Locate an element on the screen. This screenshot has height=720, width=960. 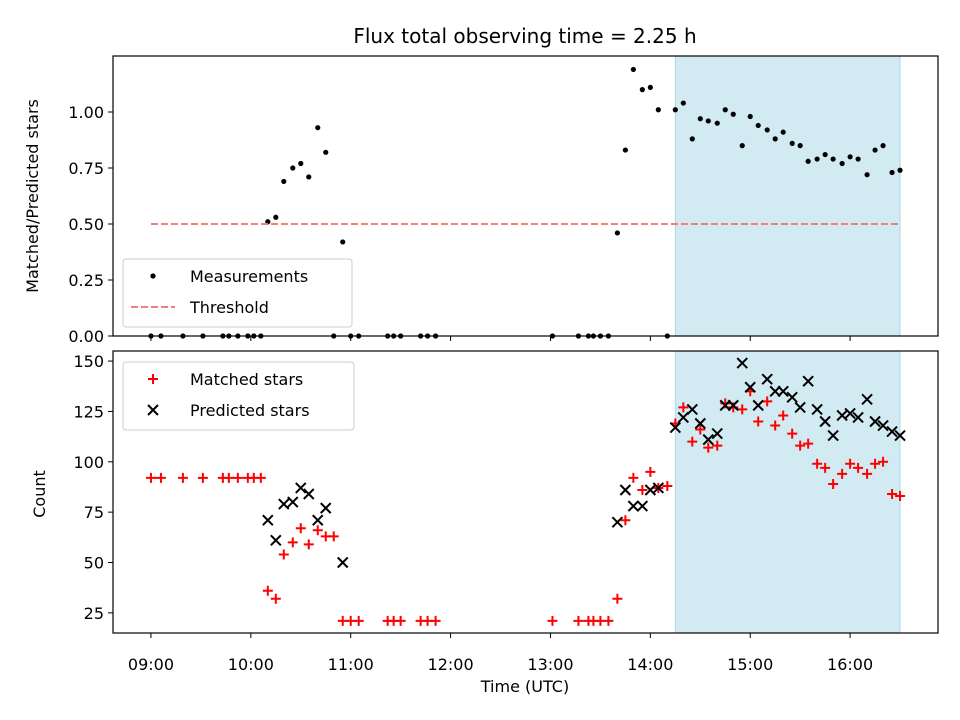
legend-label: Measurements is located at coordinates (249, 276).